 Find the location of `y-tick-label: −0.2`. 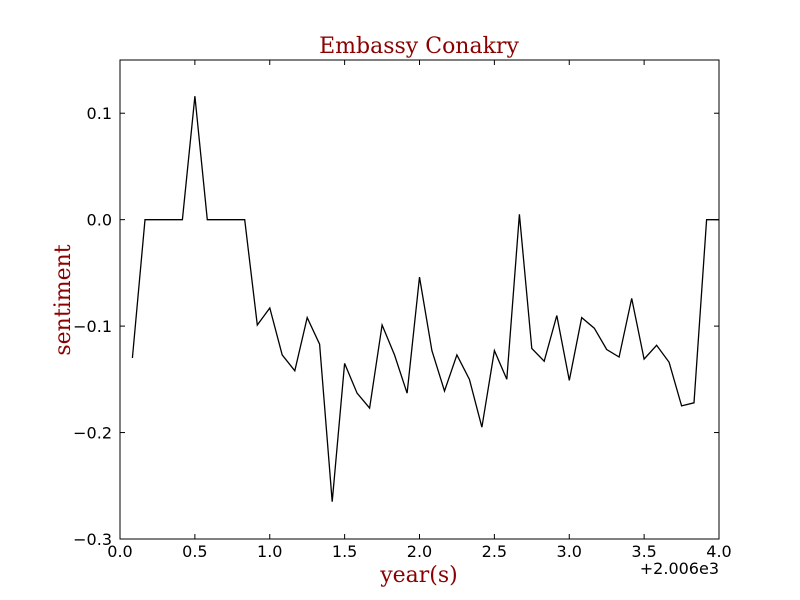

y-tick-label: −0.2 is located at coordinates (92, 433).